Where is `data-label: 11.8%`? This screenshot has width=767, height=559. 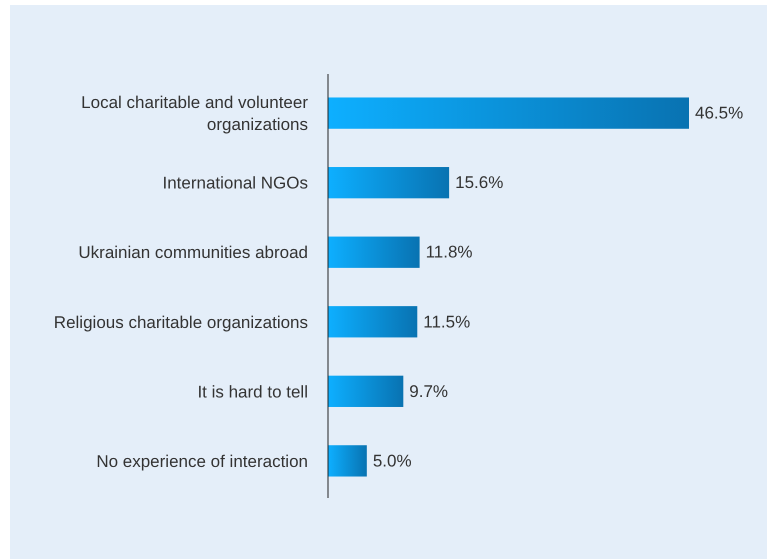
data-label: 11.8% is located at coordinates (449, 252).